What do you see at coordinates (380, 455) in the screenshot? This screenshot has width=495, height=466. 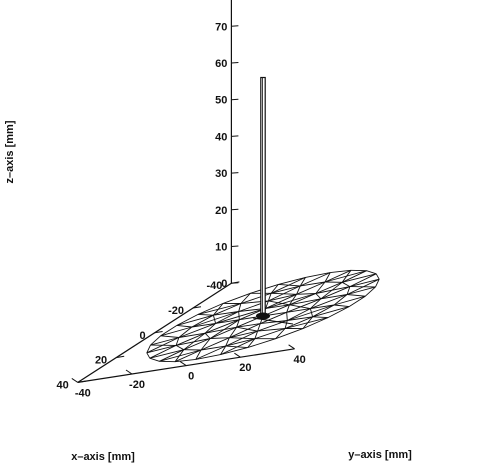 I see `y-axis-label: y–axis [mm]` at bounding box center [380, 455].